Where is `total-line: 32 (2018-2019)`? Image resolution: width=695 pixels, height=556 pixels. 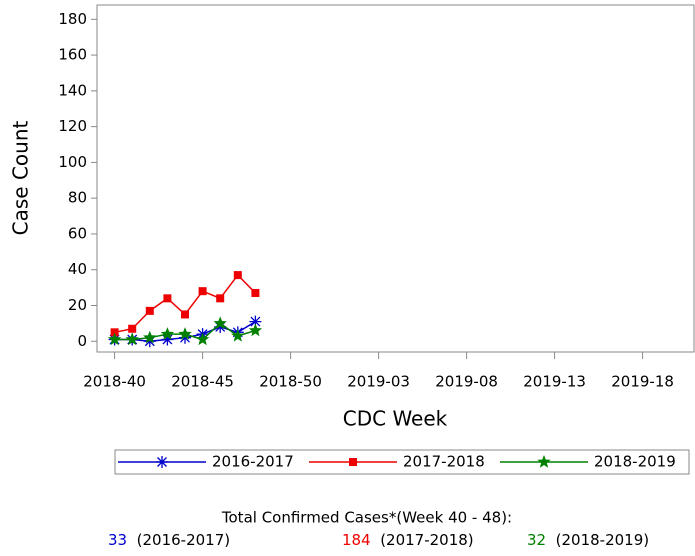 total-line: 32 (2018-2019) is located at coordinates (588, 540).